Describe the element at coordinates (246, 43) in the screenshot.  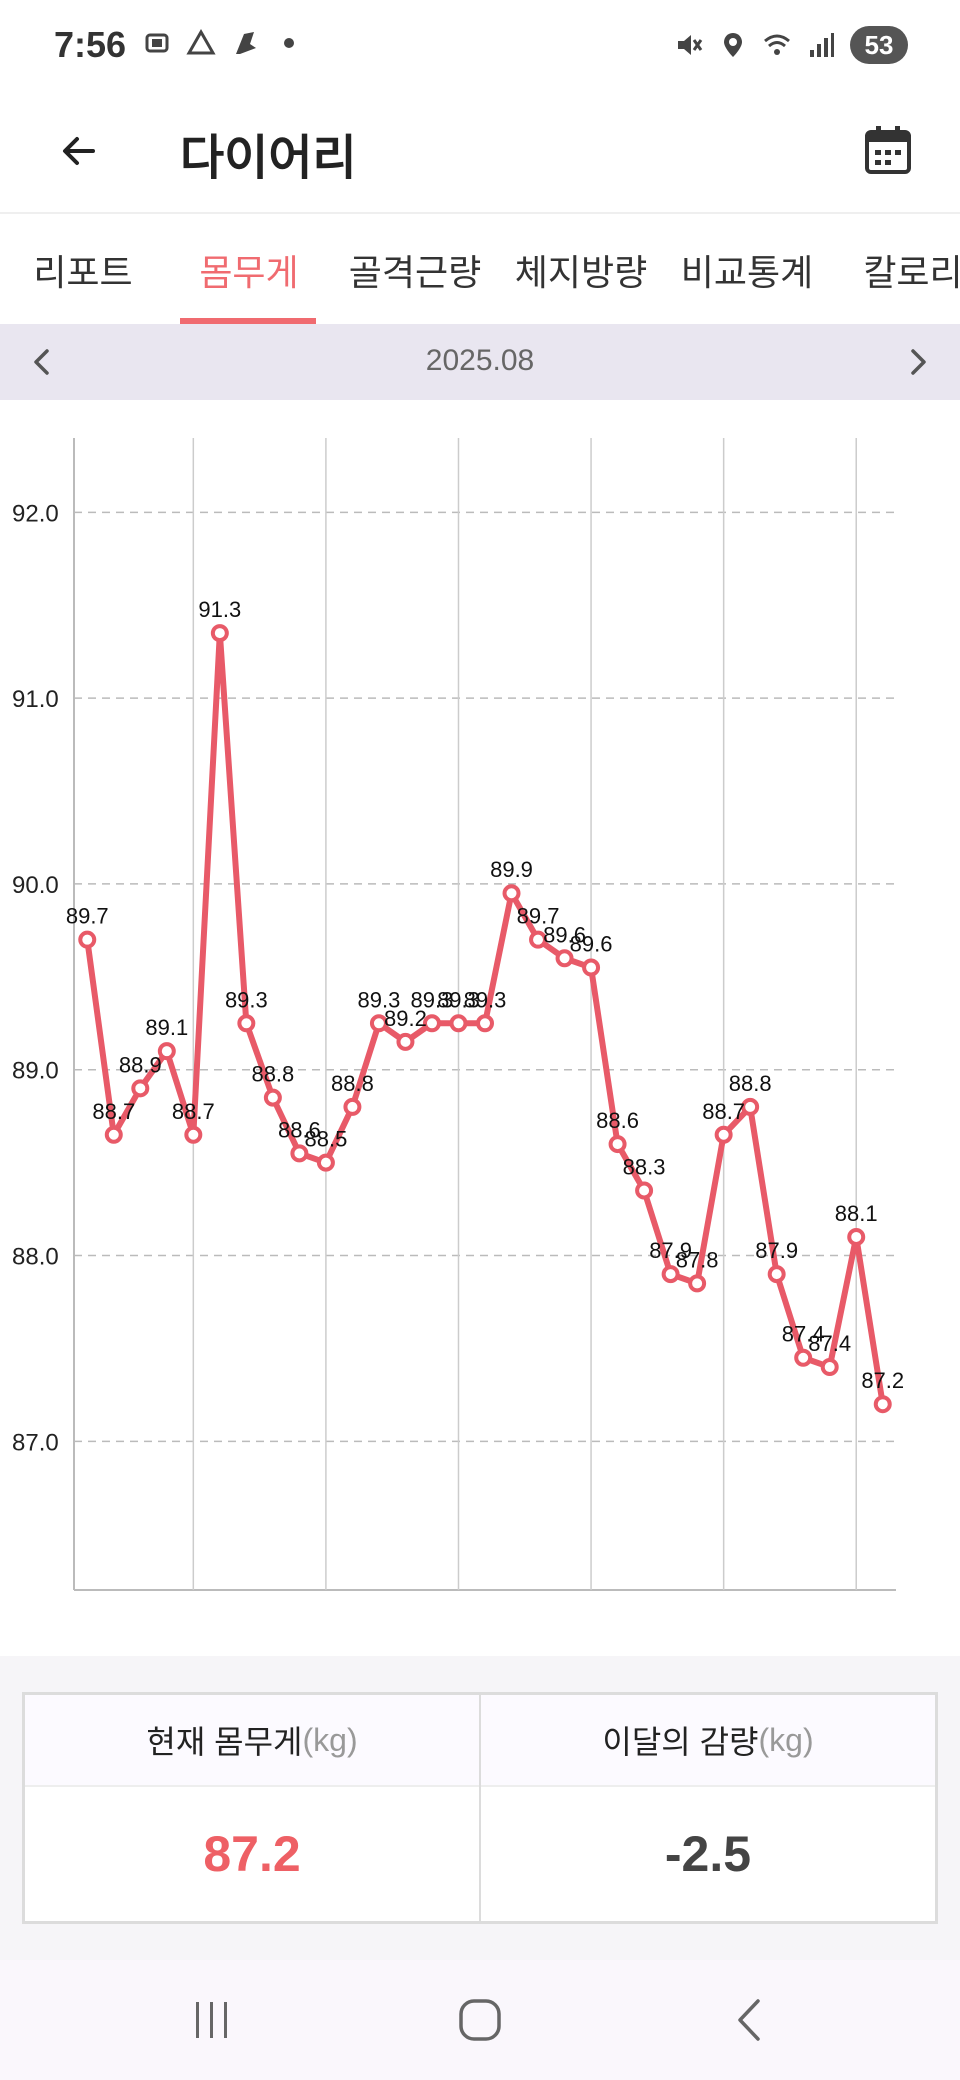
I see `app-icon` at that location.